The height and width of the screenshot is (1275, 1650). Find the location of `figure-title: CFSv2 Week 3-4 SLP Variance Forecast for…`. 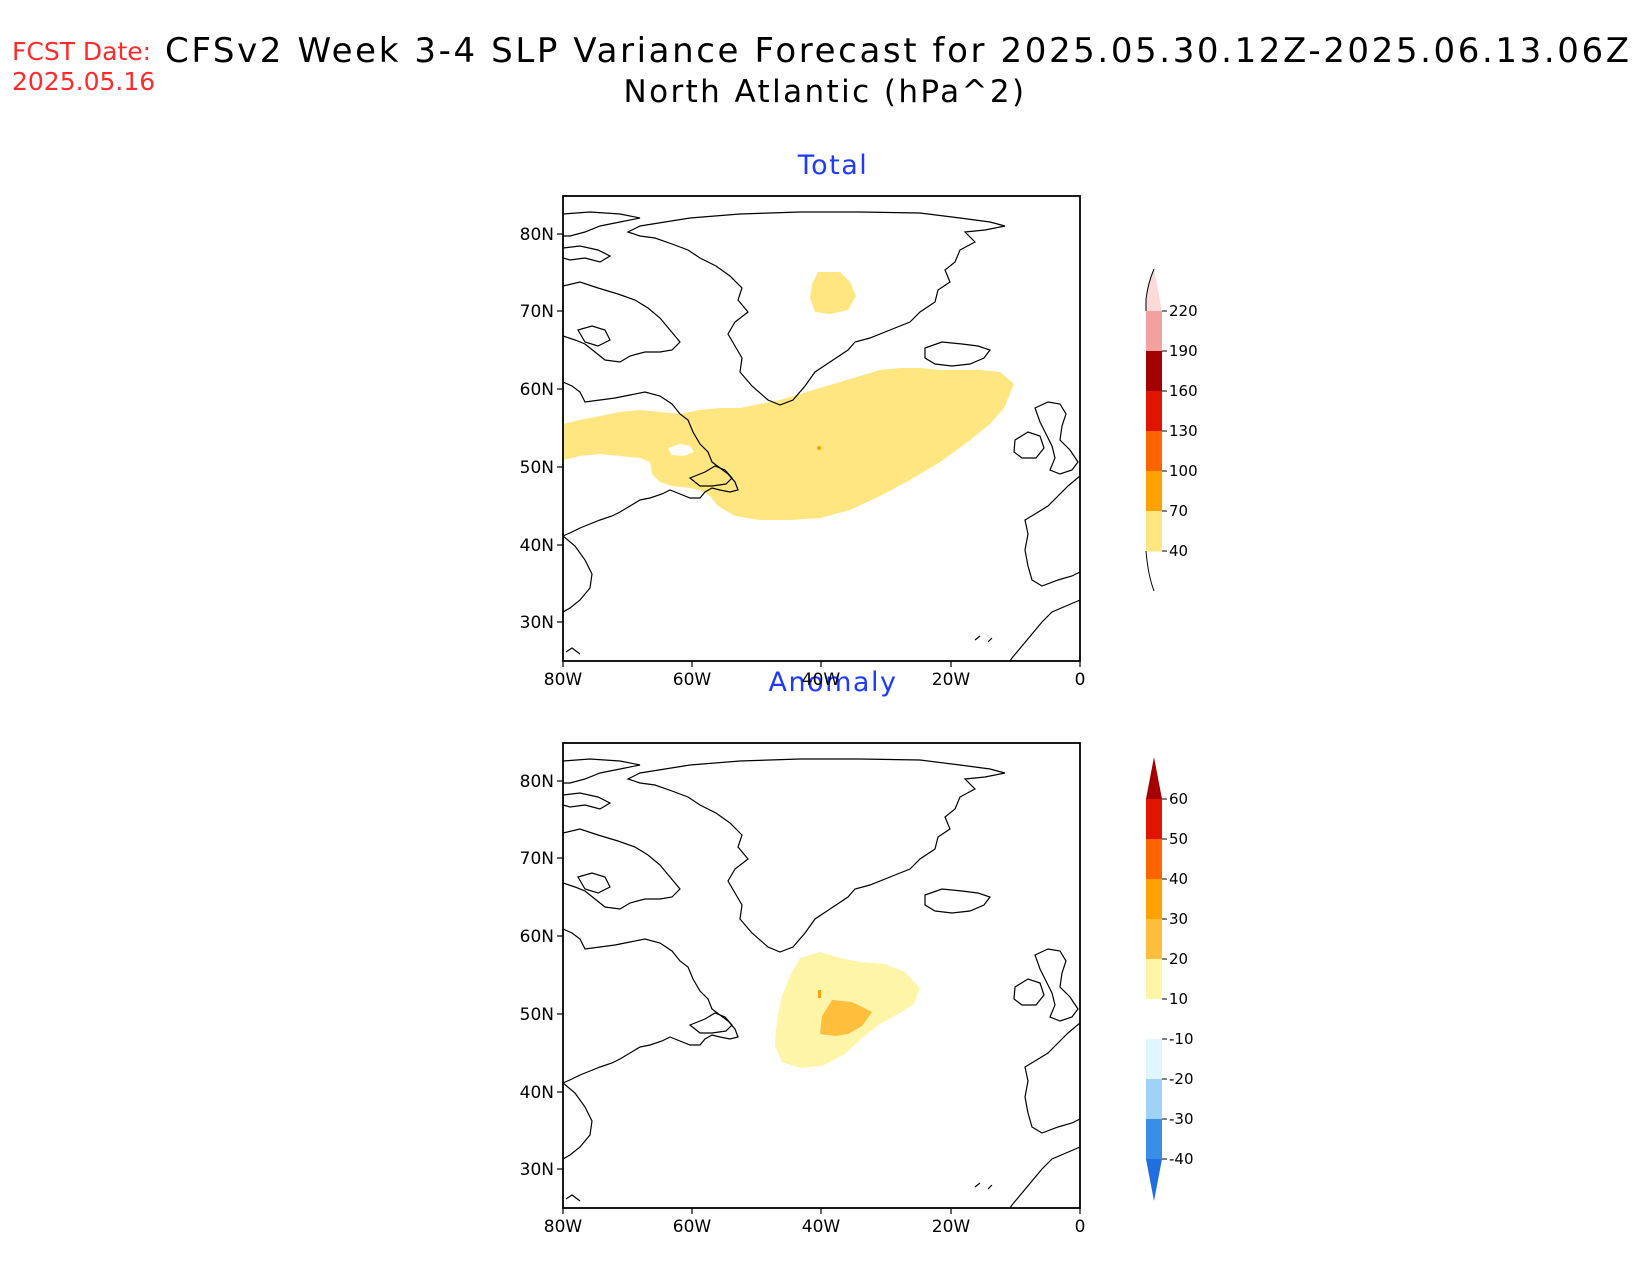

figure-title: CFSv2 Week 3-4 SLP Variance Forecast for… is located at coordinates (898, 51).